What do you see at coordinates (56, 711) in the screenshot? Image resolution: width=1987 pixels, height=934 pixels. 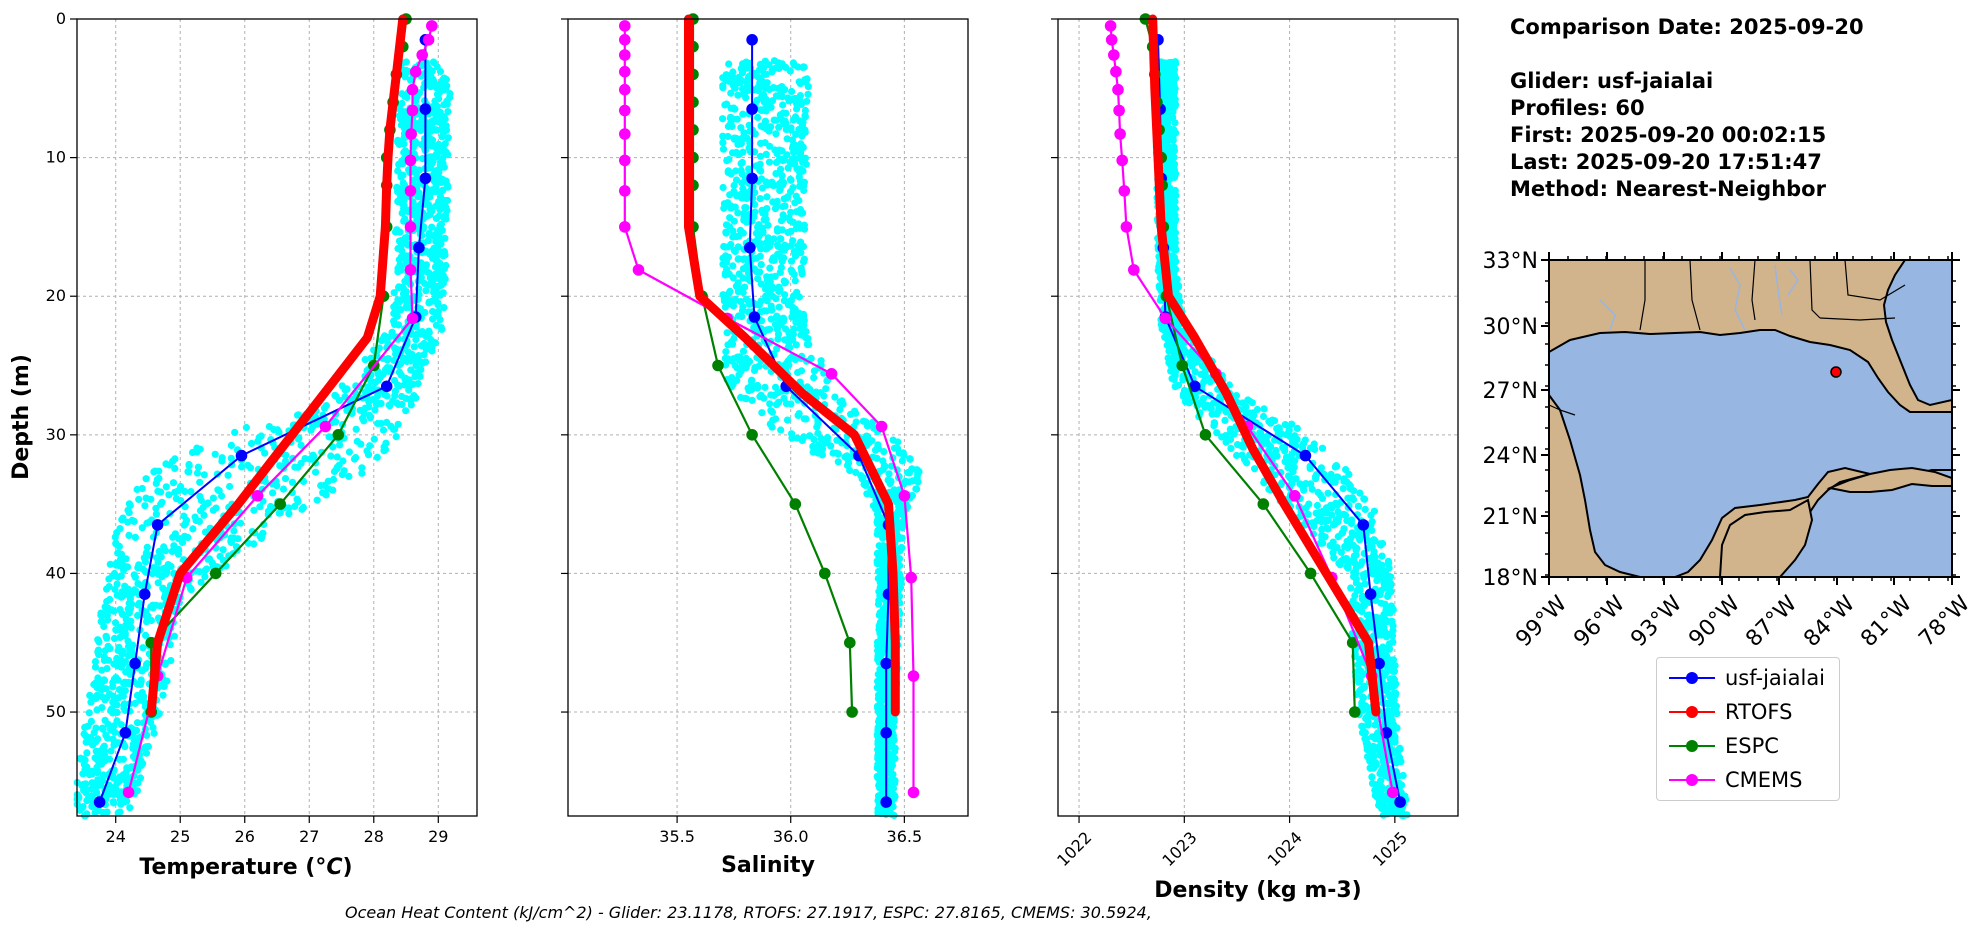 I see `y-tick-label: 50` at bounding box center [56, 711].